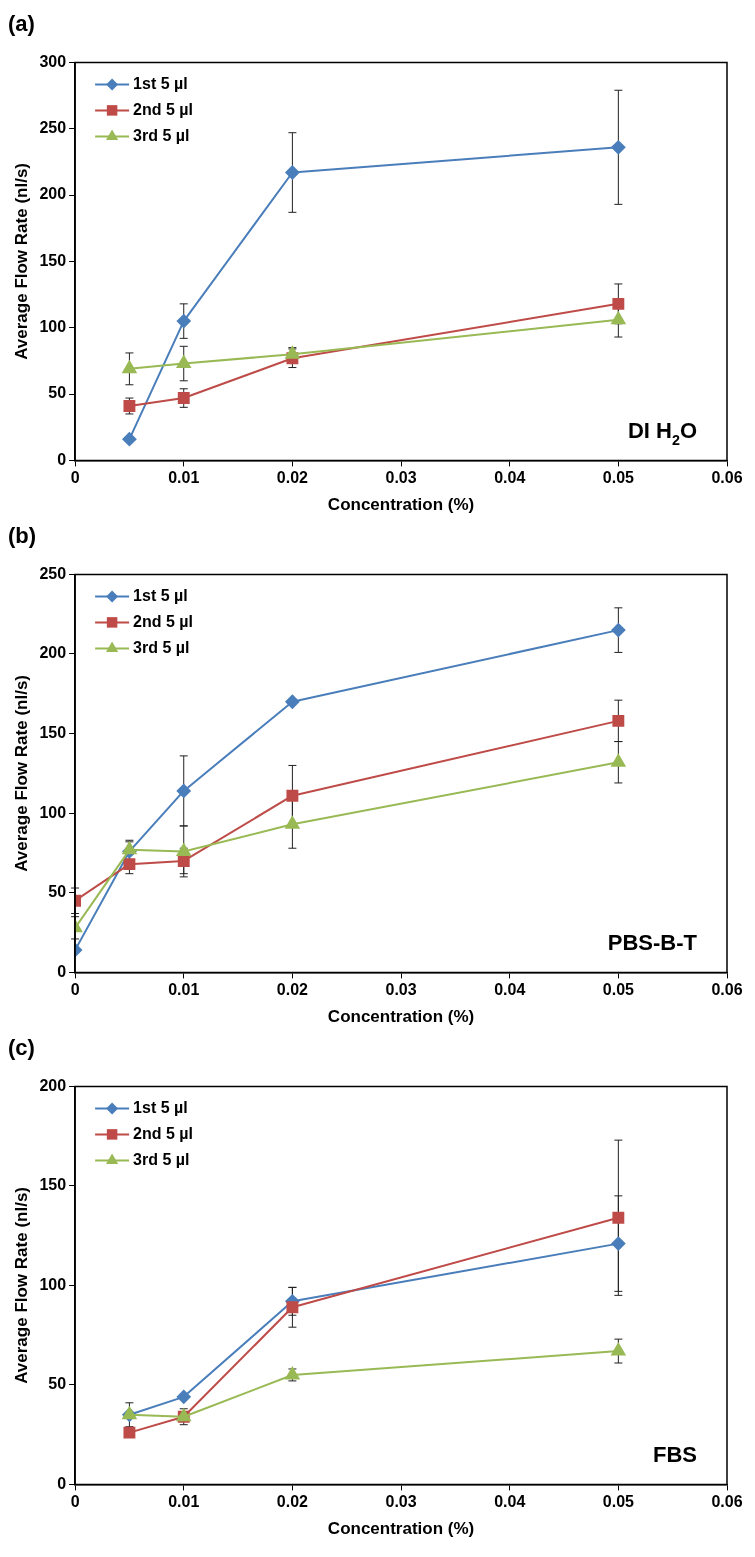 The width and height of the screenshot is (755, 1557). What do you see at coordinates (22, 536) in the screenshot?
I see `chart-title: (b)` at bounding box center [22, 536].